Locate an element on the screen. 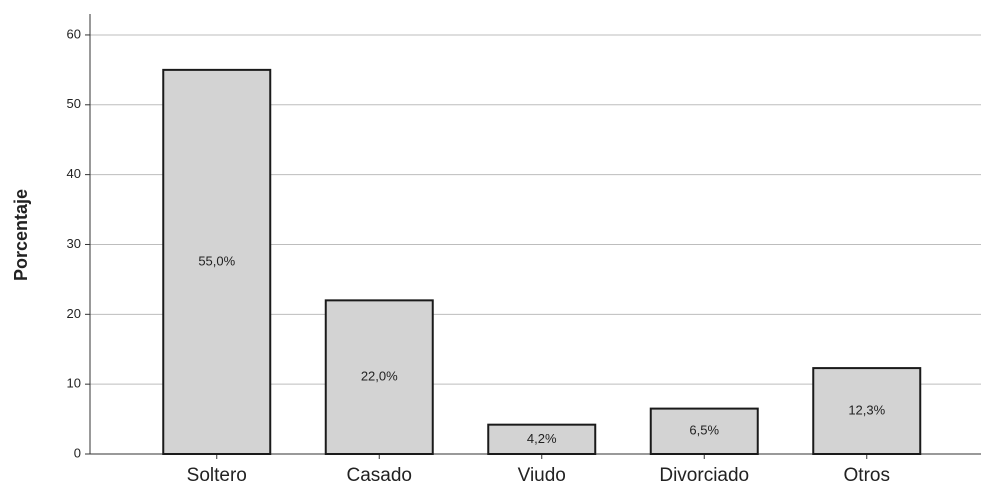  y-axis-title: Porcentaje is located at coordinates (21, 235).